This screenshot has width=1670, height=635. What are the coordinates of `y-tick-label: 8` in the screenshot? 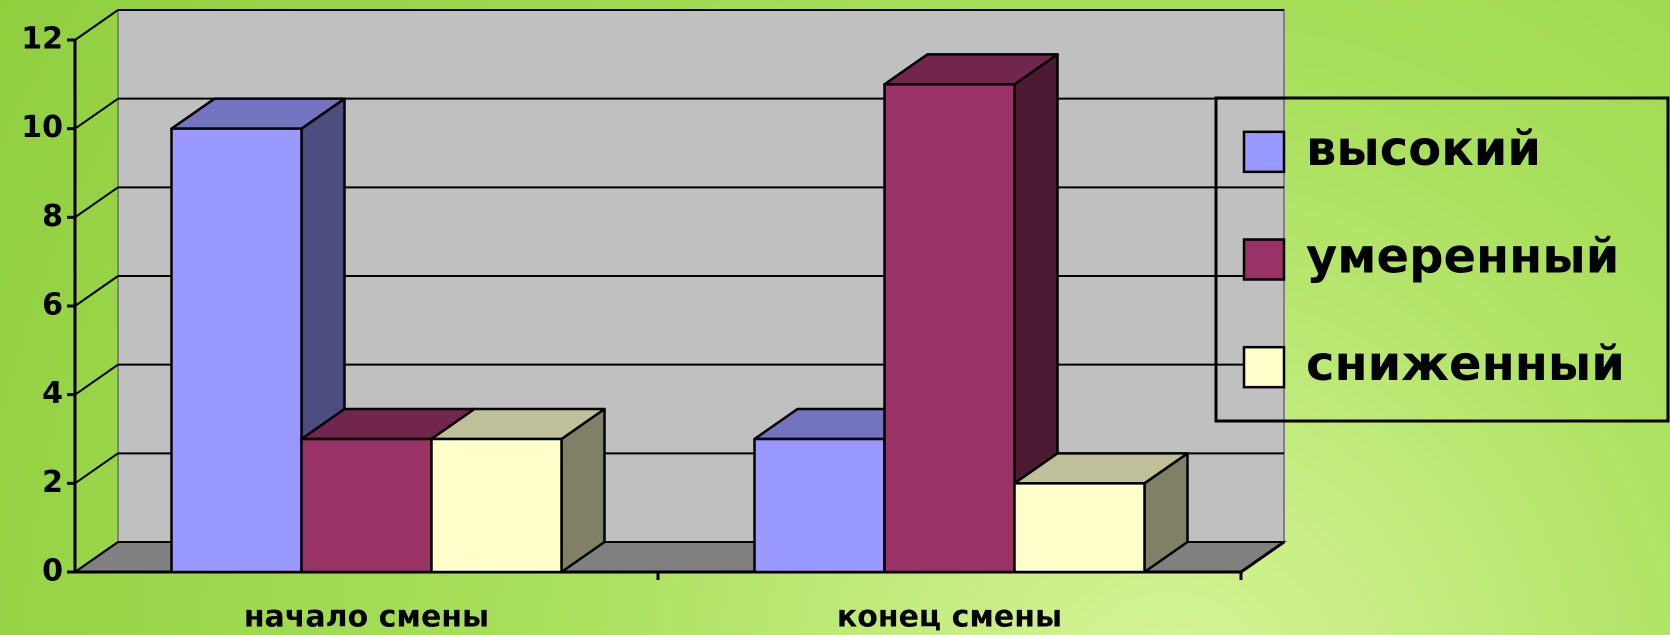 It's located at (52, 216).